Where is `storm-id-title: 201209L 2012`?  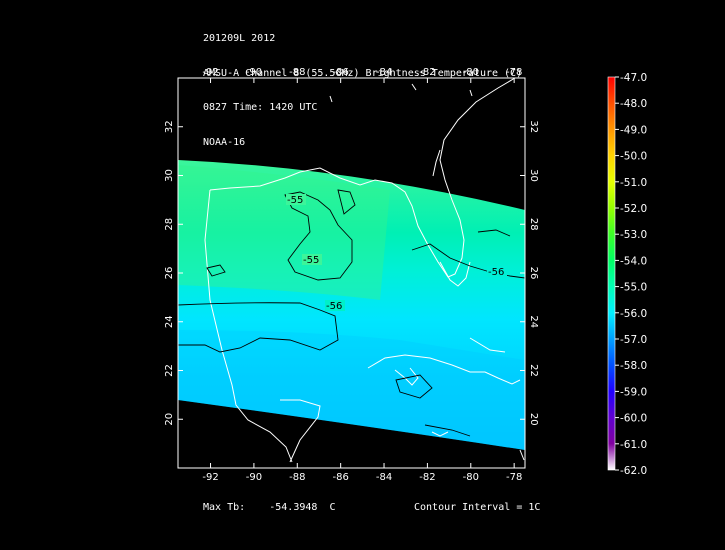
storm-id-title: 201209L 2012 is located at coordinates (239, 38).